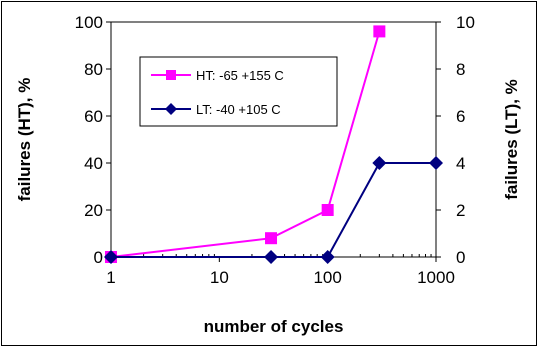 This screenshot has width=538, height=347. What do you see at coordinates (240, 75) in the screenshot?
I see `legend-label-ht: HT: -65 +155 C` at bounding box center [240, 75].